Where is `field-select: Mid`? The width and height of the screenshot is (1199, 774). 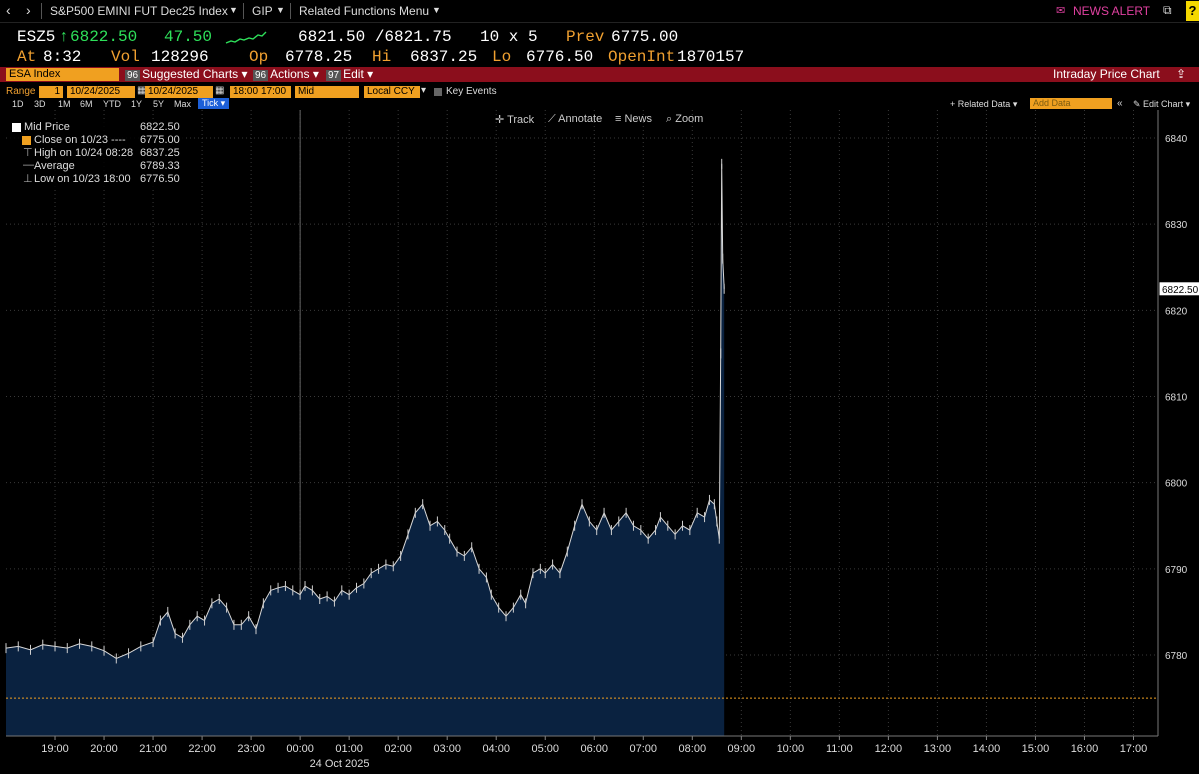
field-select: Mid is located at coordinates (327, 92).